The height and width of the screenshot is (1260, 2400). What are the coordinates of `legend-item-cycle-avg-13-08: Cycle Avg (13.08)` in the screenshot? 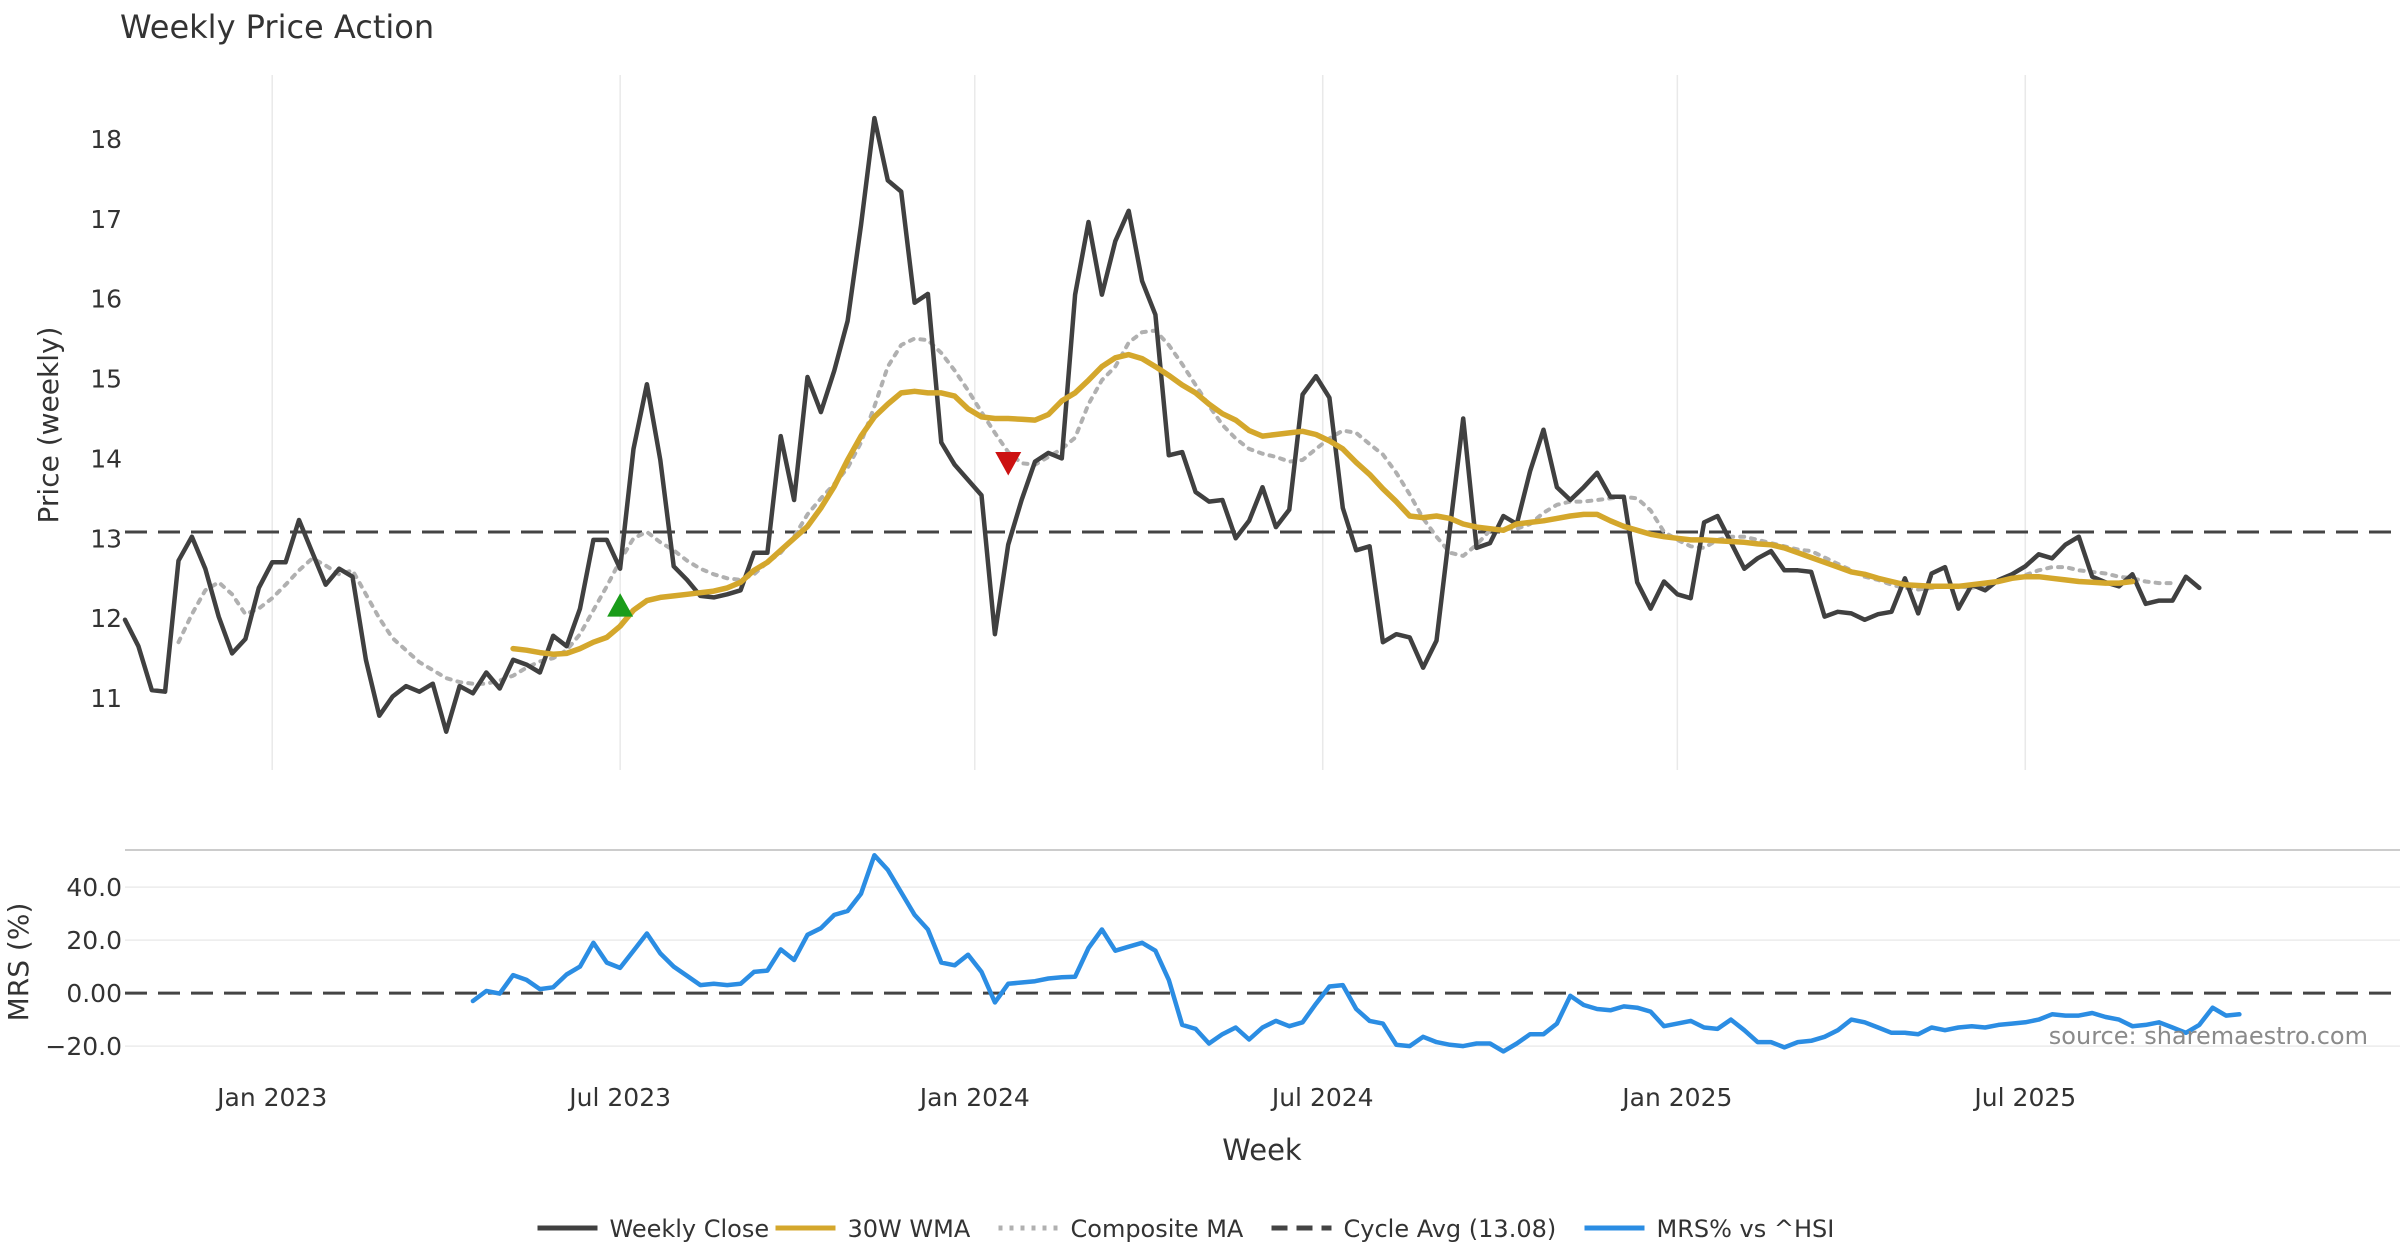 It's located at (1414, 1229).